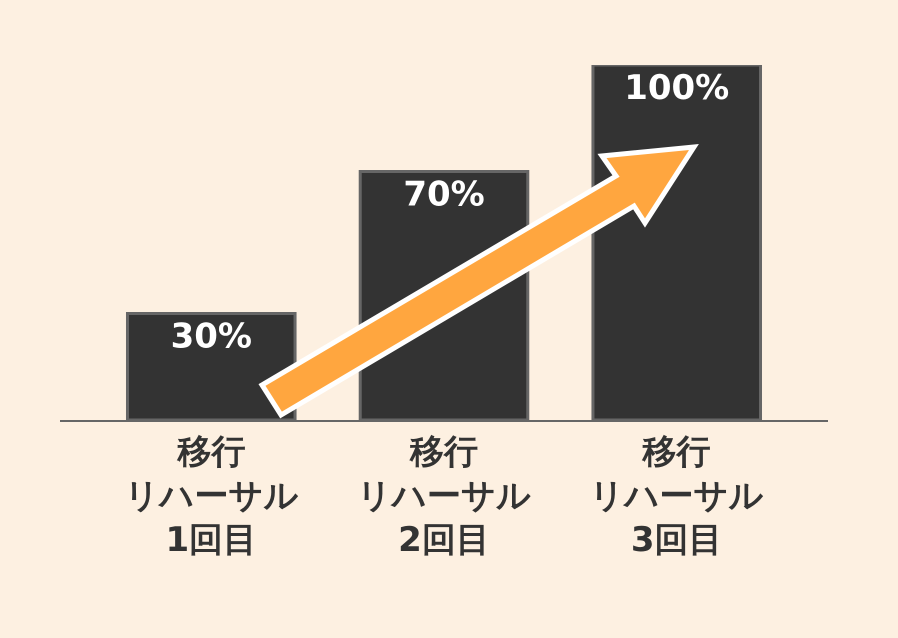 This screenshot has width=898, height=638. What do you see at coordinates (444, 496) in the screenshot?
I see `x-tick-label: 移行リハーサル2回目` at bounding box center [444, 496].